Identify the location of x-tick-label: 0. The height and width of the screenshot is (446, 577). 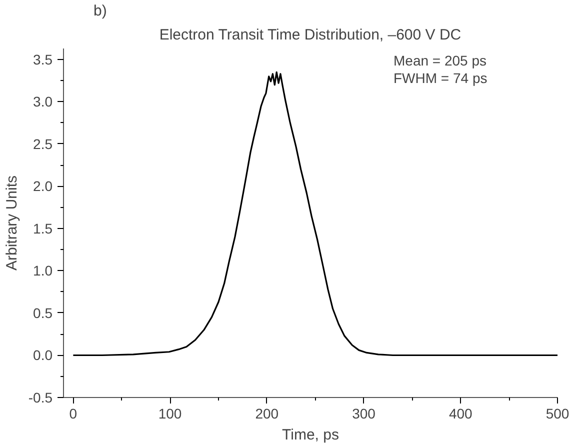
(73, 414).